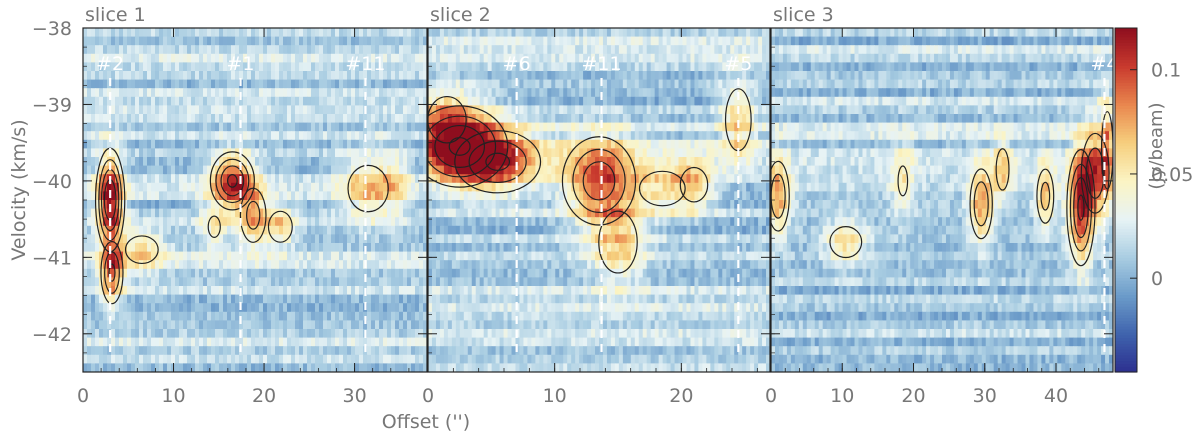  What do you see at coordinates (842, 396) in the screenshot?
I see `x-tick-label: 10` at bounding box center [842, 396].